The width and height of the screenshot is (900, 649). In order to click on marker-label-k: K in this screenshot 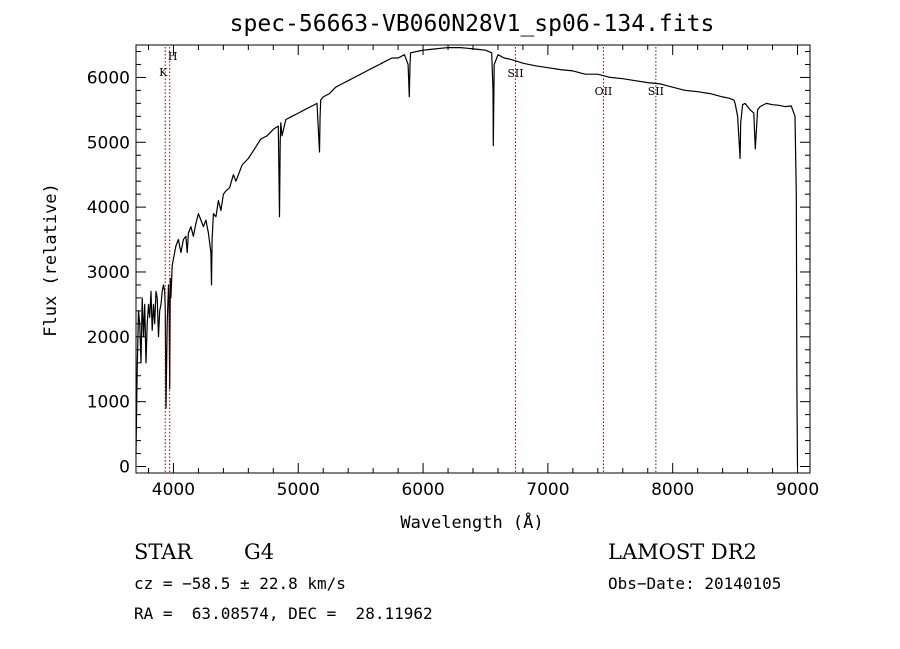, I will do `click(163, 72)`.